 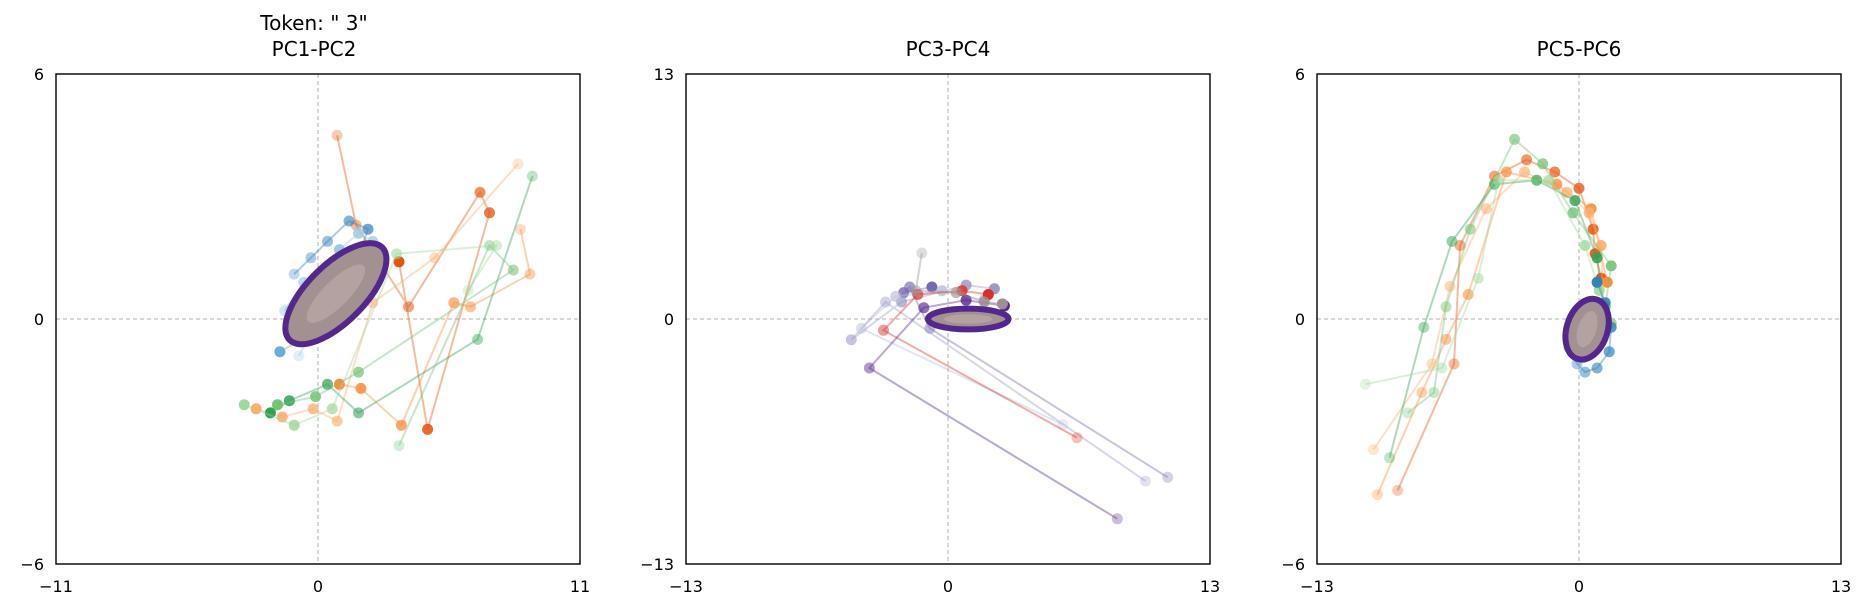 What do you see at coordinates (580, 586) in the screenshot?
I see `x-tick-label: 11` at bounding box center [580, 586].